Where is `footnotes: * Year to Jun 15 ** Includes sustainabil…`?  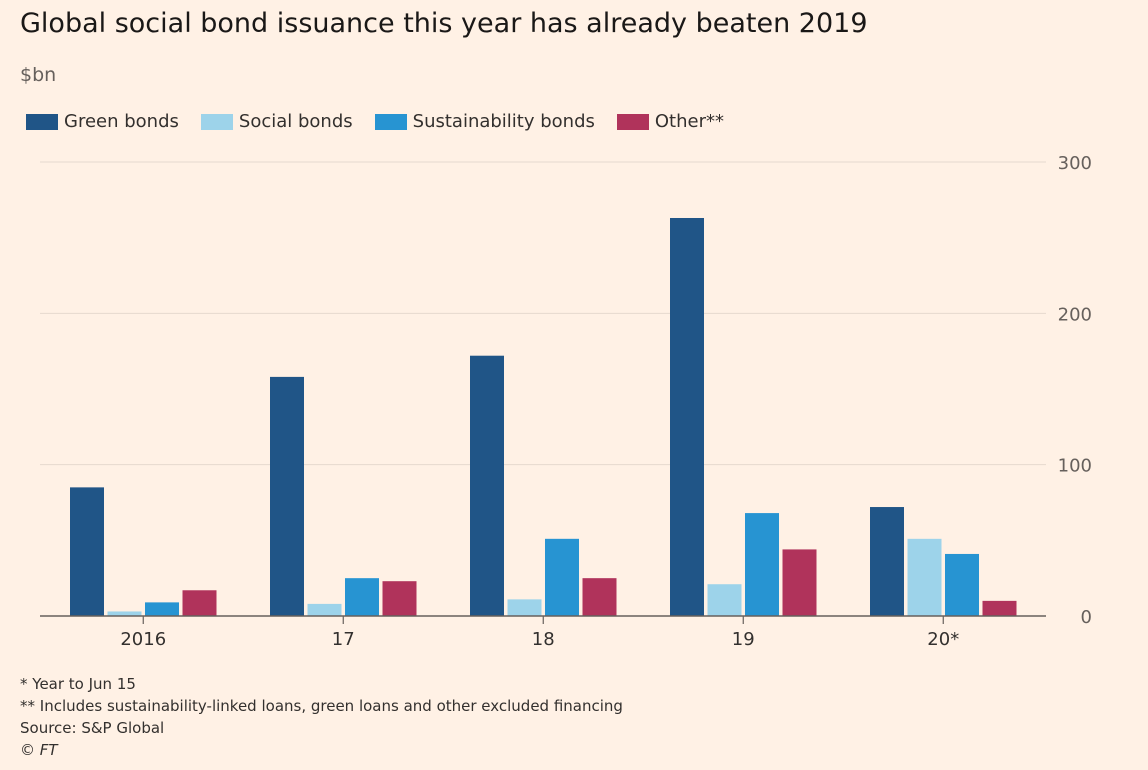 footnotes: * Year to Jun 15 ** Includes sustainabil… is located at coordinates (321, 717).